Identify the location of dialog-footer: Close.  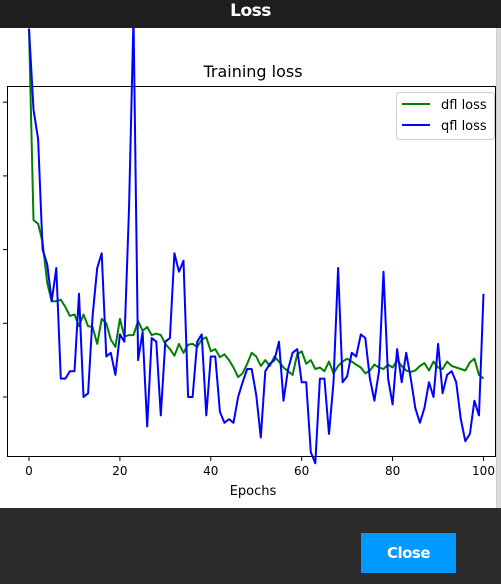
(250, 546).